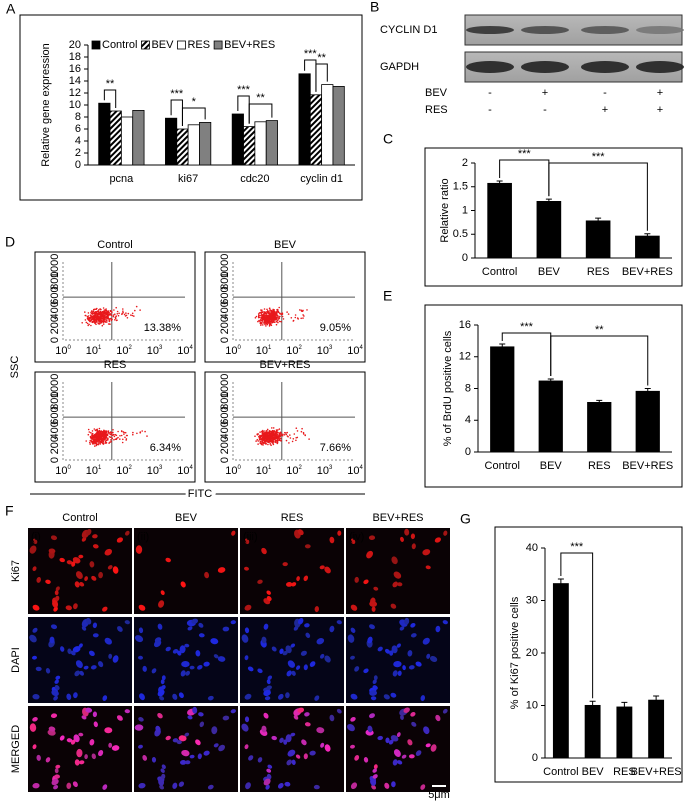 The image size is (685, 805). I want to click on y-tick-label: 40, so click(532, 548).